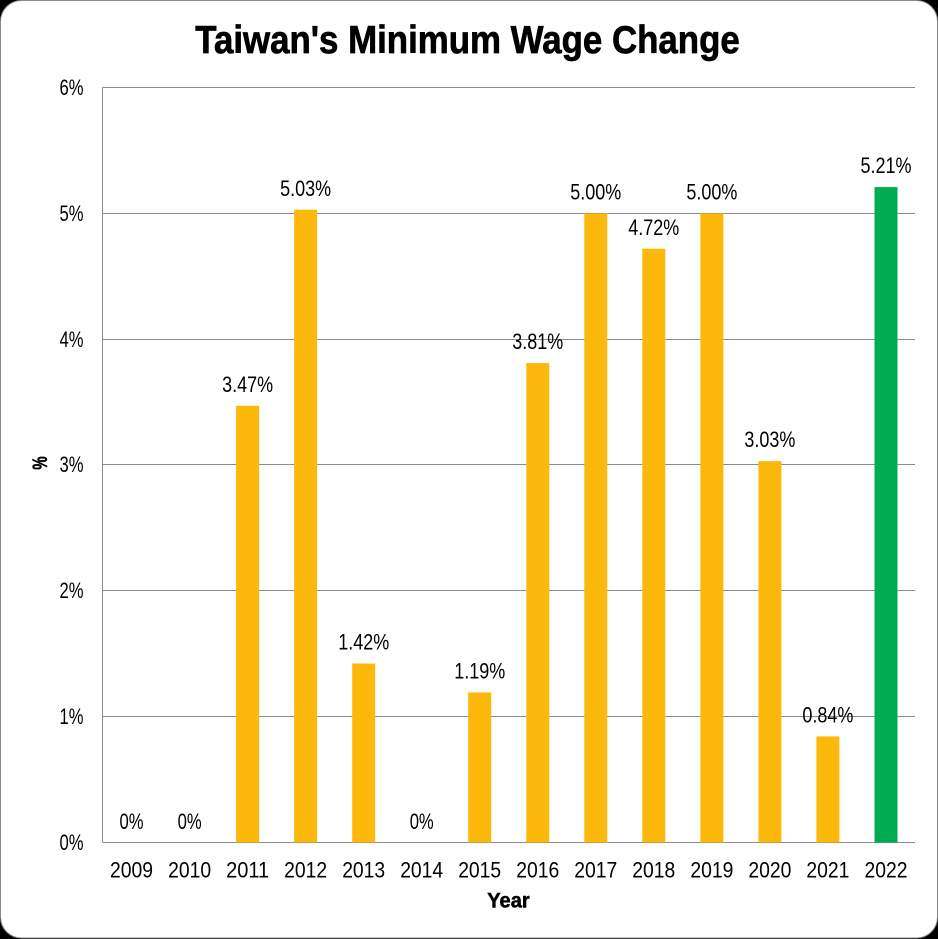 The image size is (938, 939). I want to click on svg-text: 6%, so click(72, 87).